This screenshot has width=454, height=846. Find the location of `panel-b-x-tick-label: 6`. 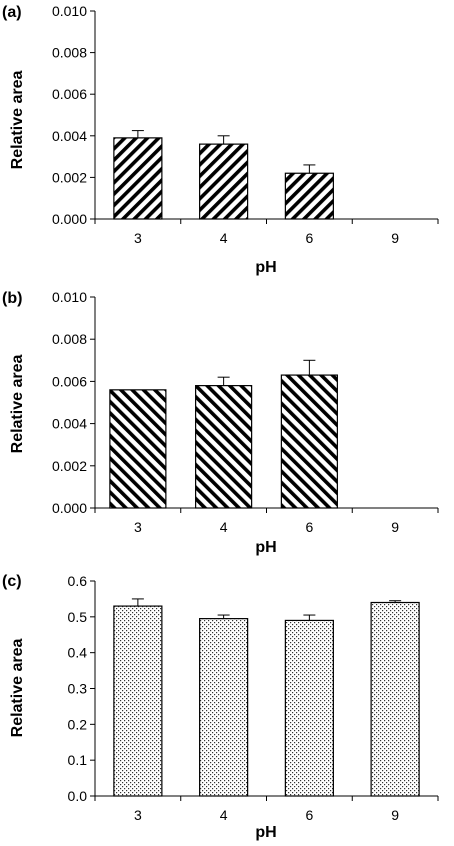

panel-b-x-tick-label: 6 is located at coordinates (309, 527).